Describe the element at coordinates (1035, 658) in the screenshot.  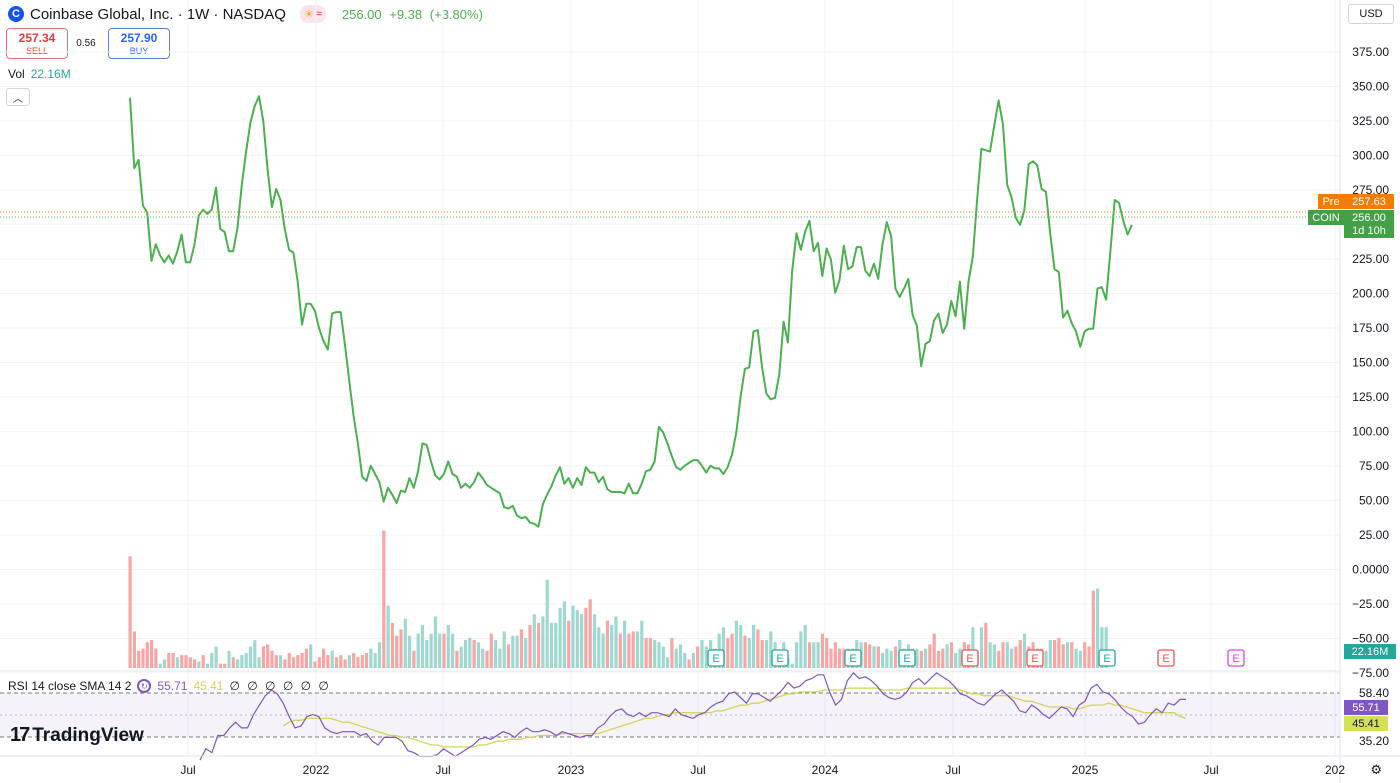
I see `earnings-badge: E` at that location.